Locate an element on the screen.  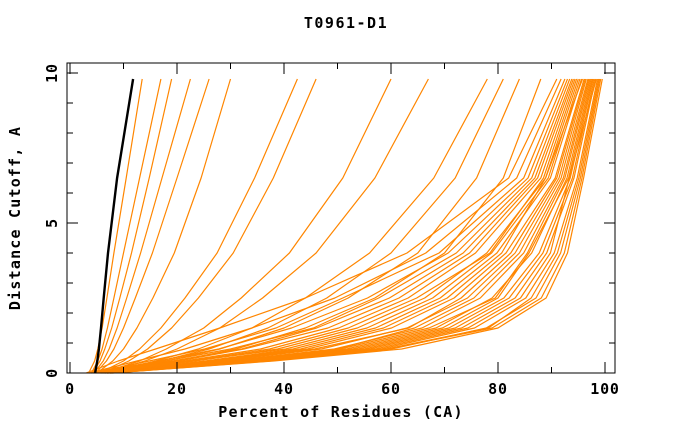
y-tick-label: 0 is located at coordinates (52, 373).